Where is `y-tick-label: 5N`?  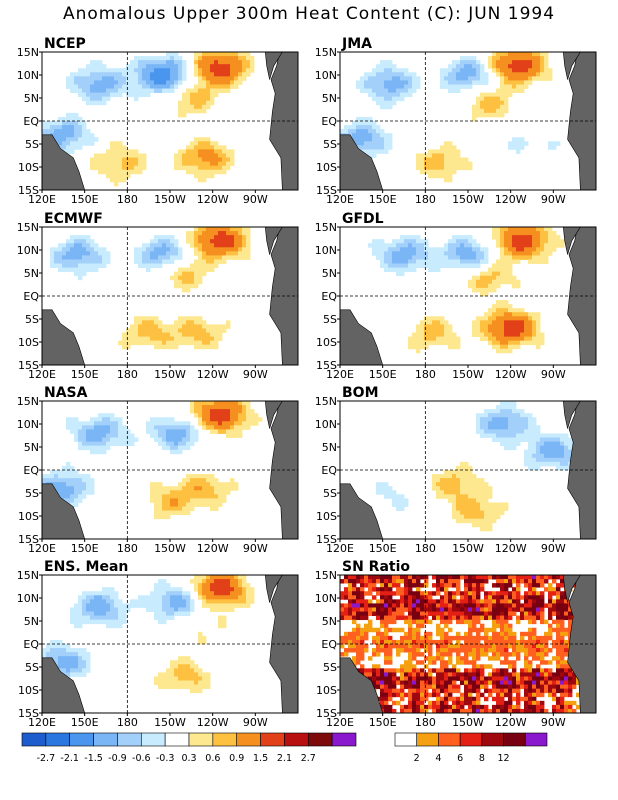
y-tick-label: 5N is located at coordinates (31, 447).